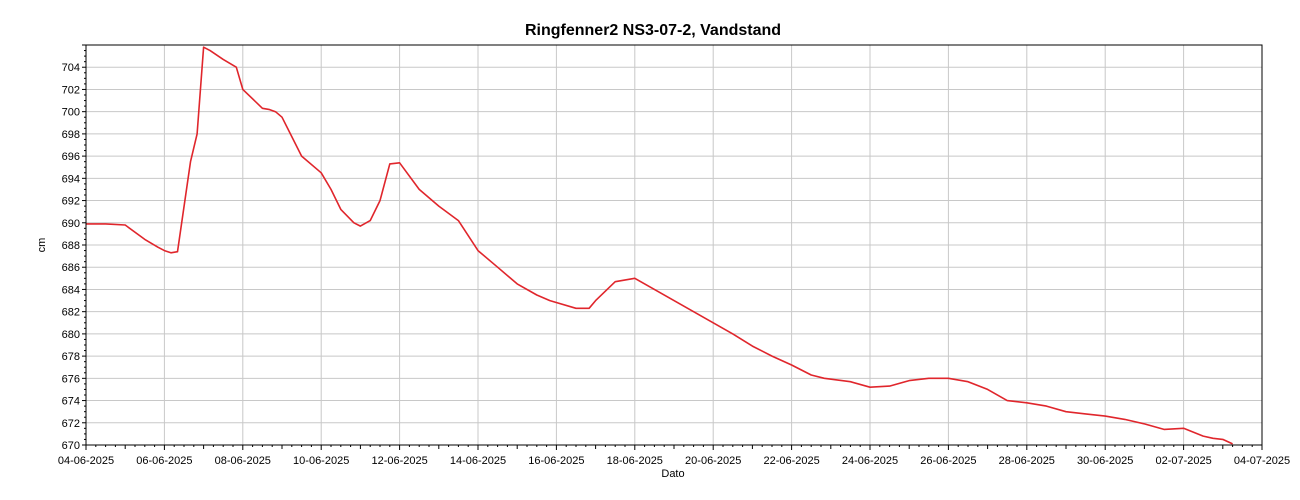 This screenshot has height=500, width=1300. What do you see at coordinates (71, 68) in the screenshot?
I see `y-tick-label: 704` at bounding box center [71, 68].